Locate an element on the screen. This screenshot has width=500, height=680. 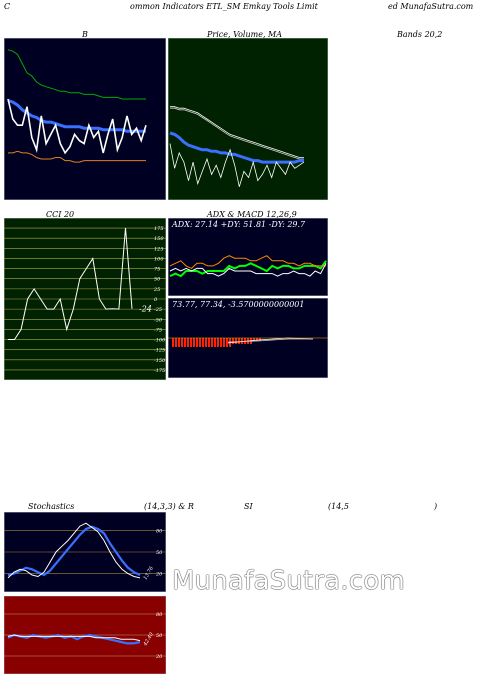
macd-chart is located at coordinates (248, 338).